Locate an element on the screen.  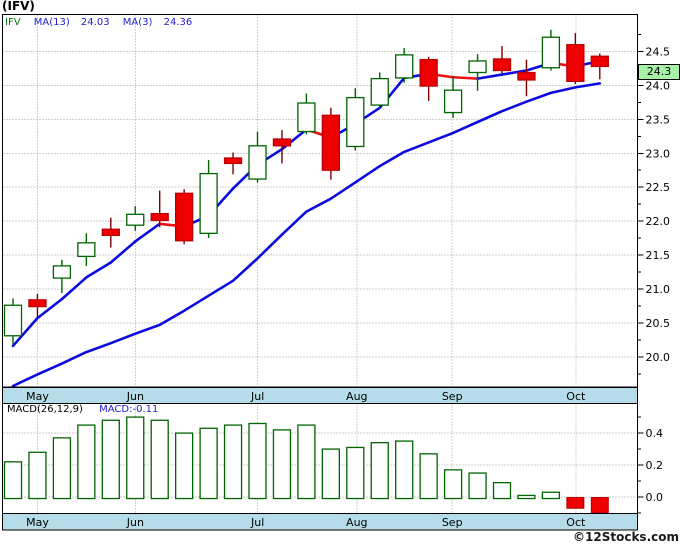
legend-ma3-value: 24.36 is located at coordinates (178, 22).